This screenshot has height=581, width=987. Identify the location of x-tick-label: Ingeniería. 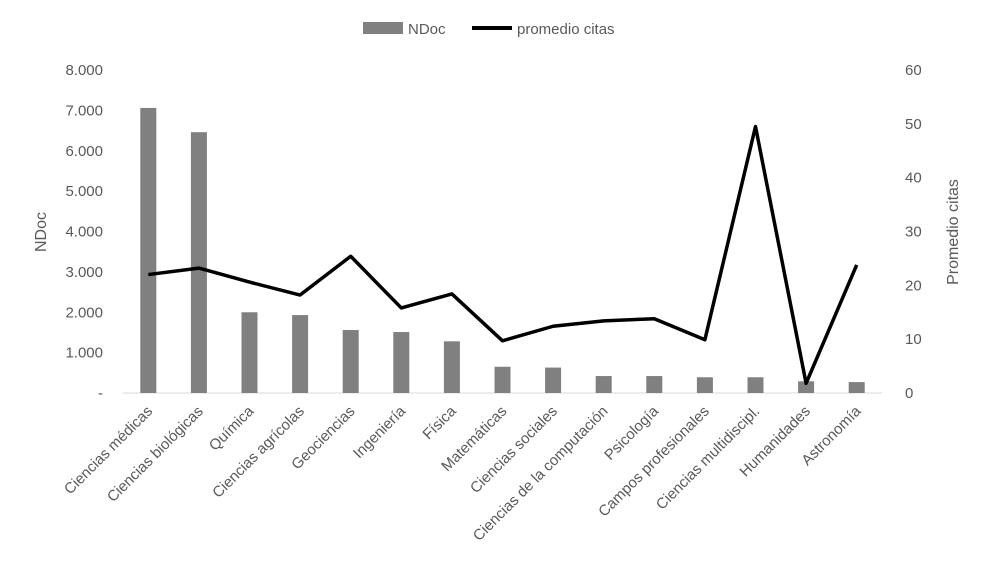
(380, 432).